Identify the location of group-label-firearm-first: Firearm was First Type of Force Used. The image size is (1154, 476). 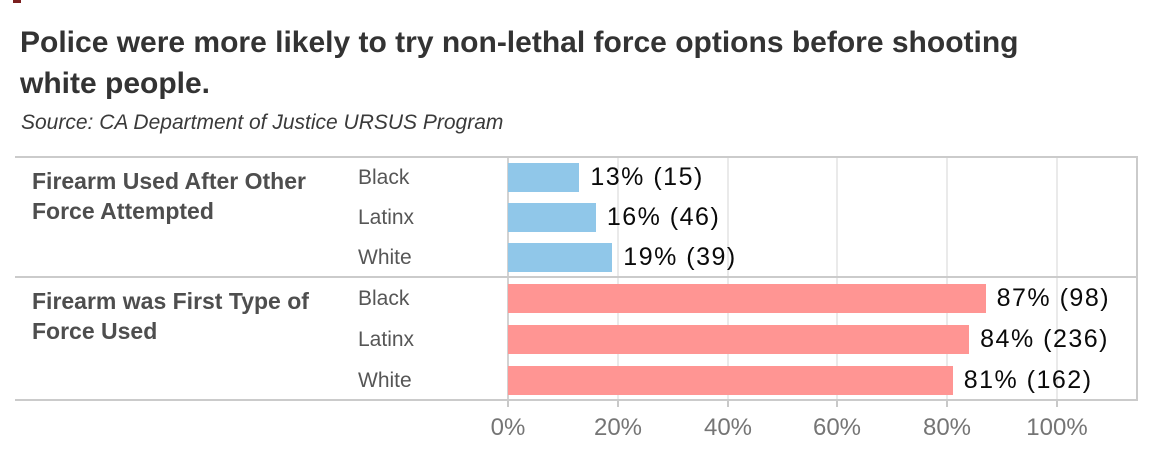
(182, 316).